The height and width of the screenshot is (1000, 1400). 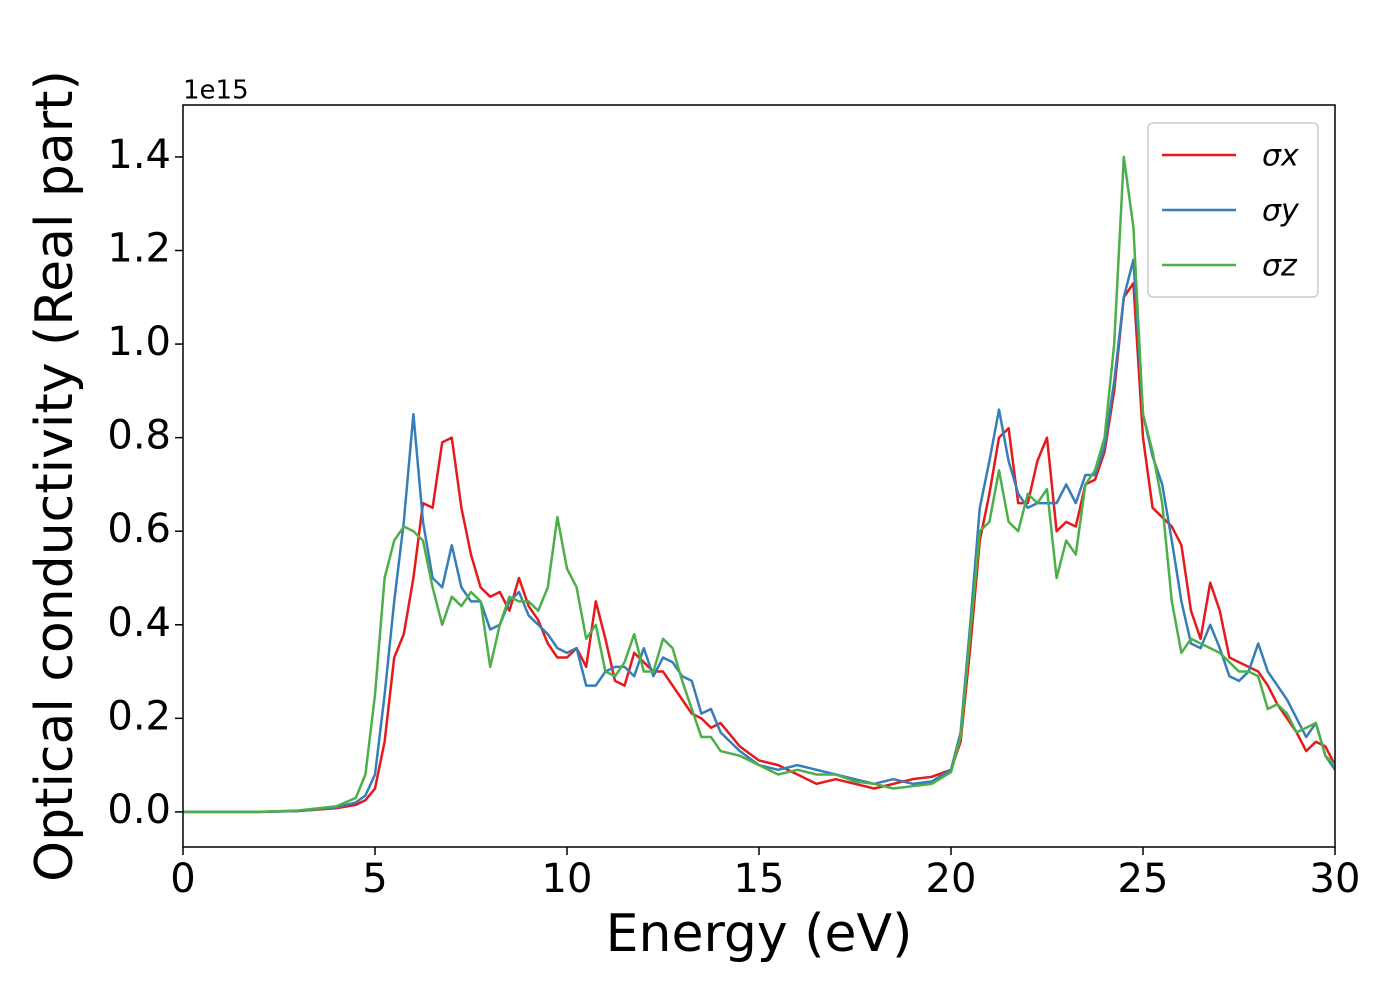 What do you see at coordinates (1143, 879) in the screenshot?
I see `x-tick-label: 25` at bounding box center [1143, 879].